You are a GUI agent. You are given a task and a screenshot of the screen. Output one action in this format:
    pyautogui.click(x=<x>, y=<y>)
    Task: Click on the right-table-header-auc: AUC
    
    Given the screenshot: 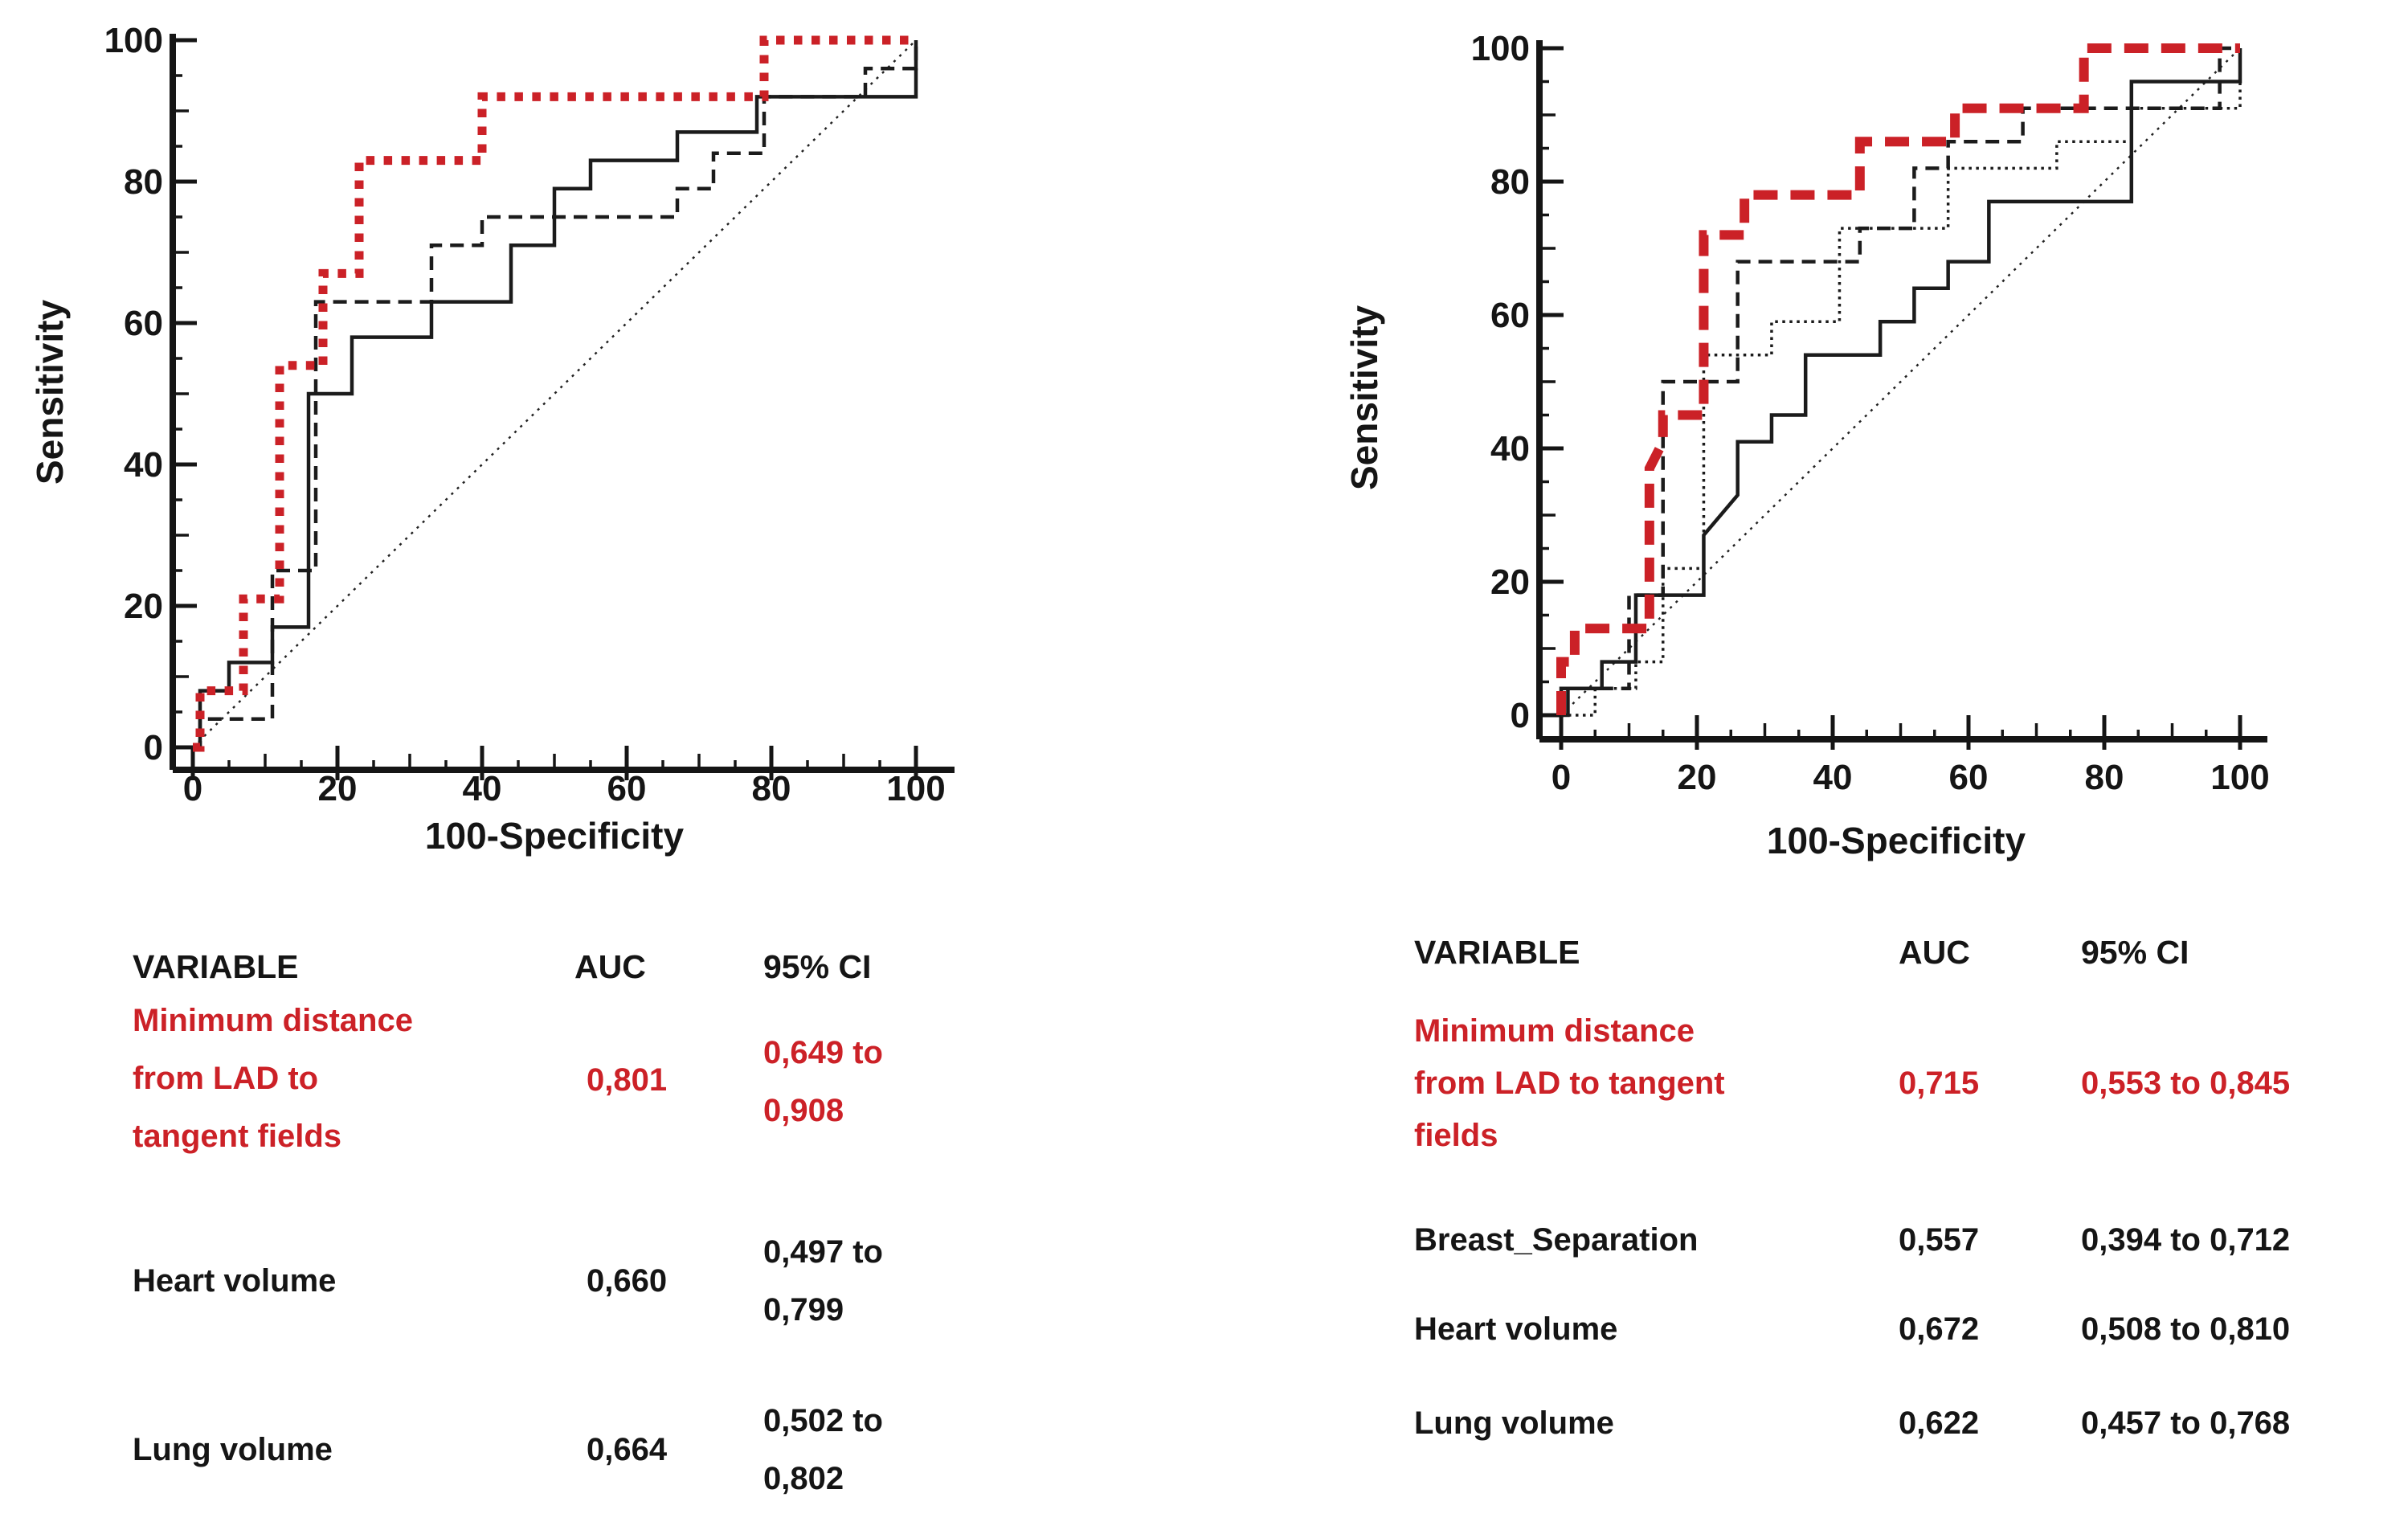 What is the action you would take?
    pyautogui.click(x=1934, y=952)
    